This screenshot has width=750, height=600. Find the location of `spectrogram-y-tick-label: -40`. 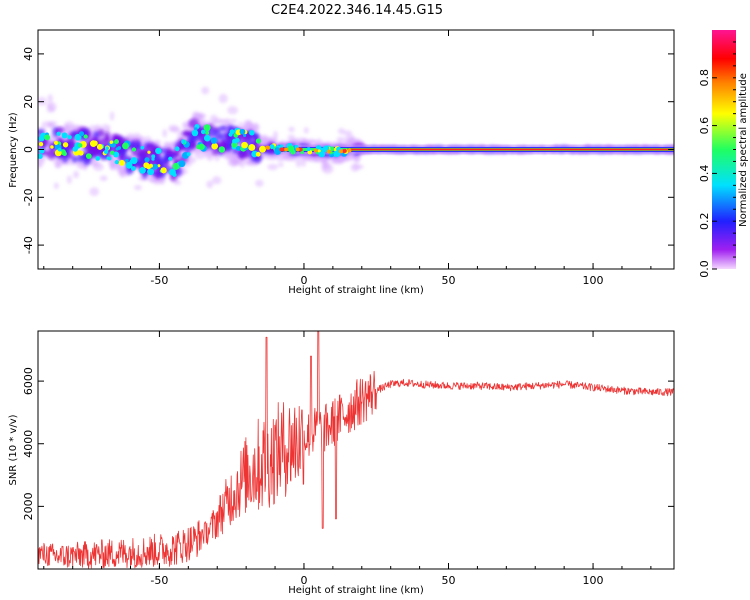

spectrogram-y-tick-label: -40 is located at coordinates (28, 245).